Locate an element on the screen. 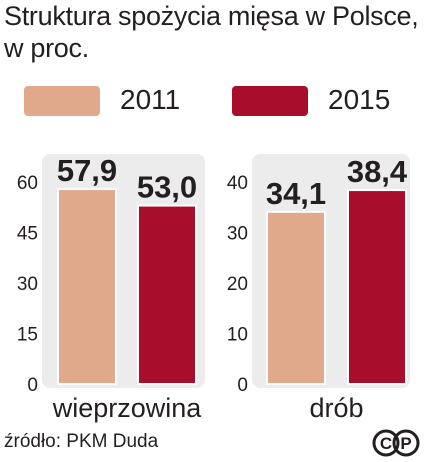  category-label: wieprzowina is located at coordinates (127, 408).